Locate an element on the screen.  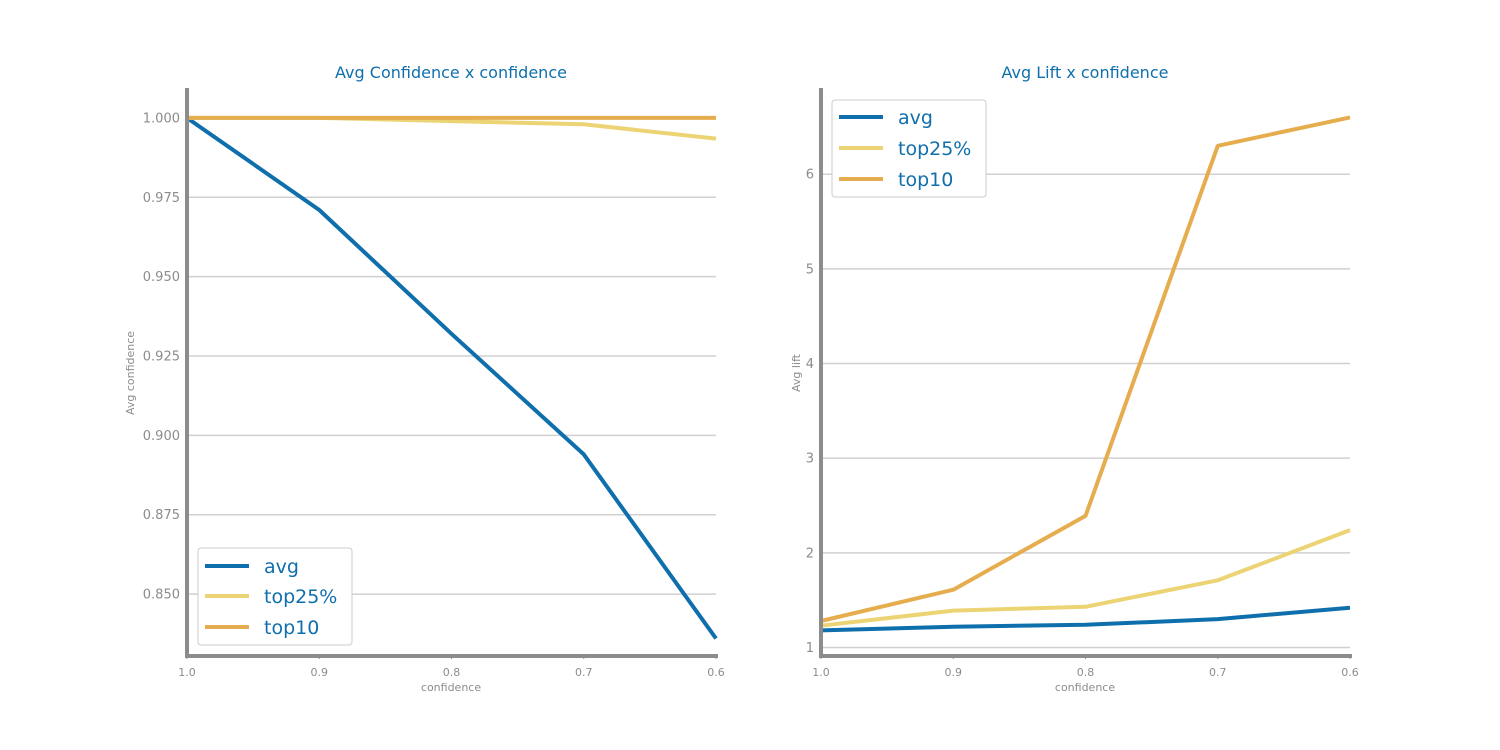
y-tick-label: 0.850 is located at coordinates (161, 595).